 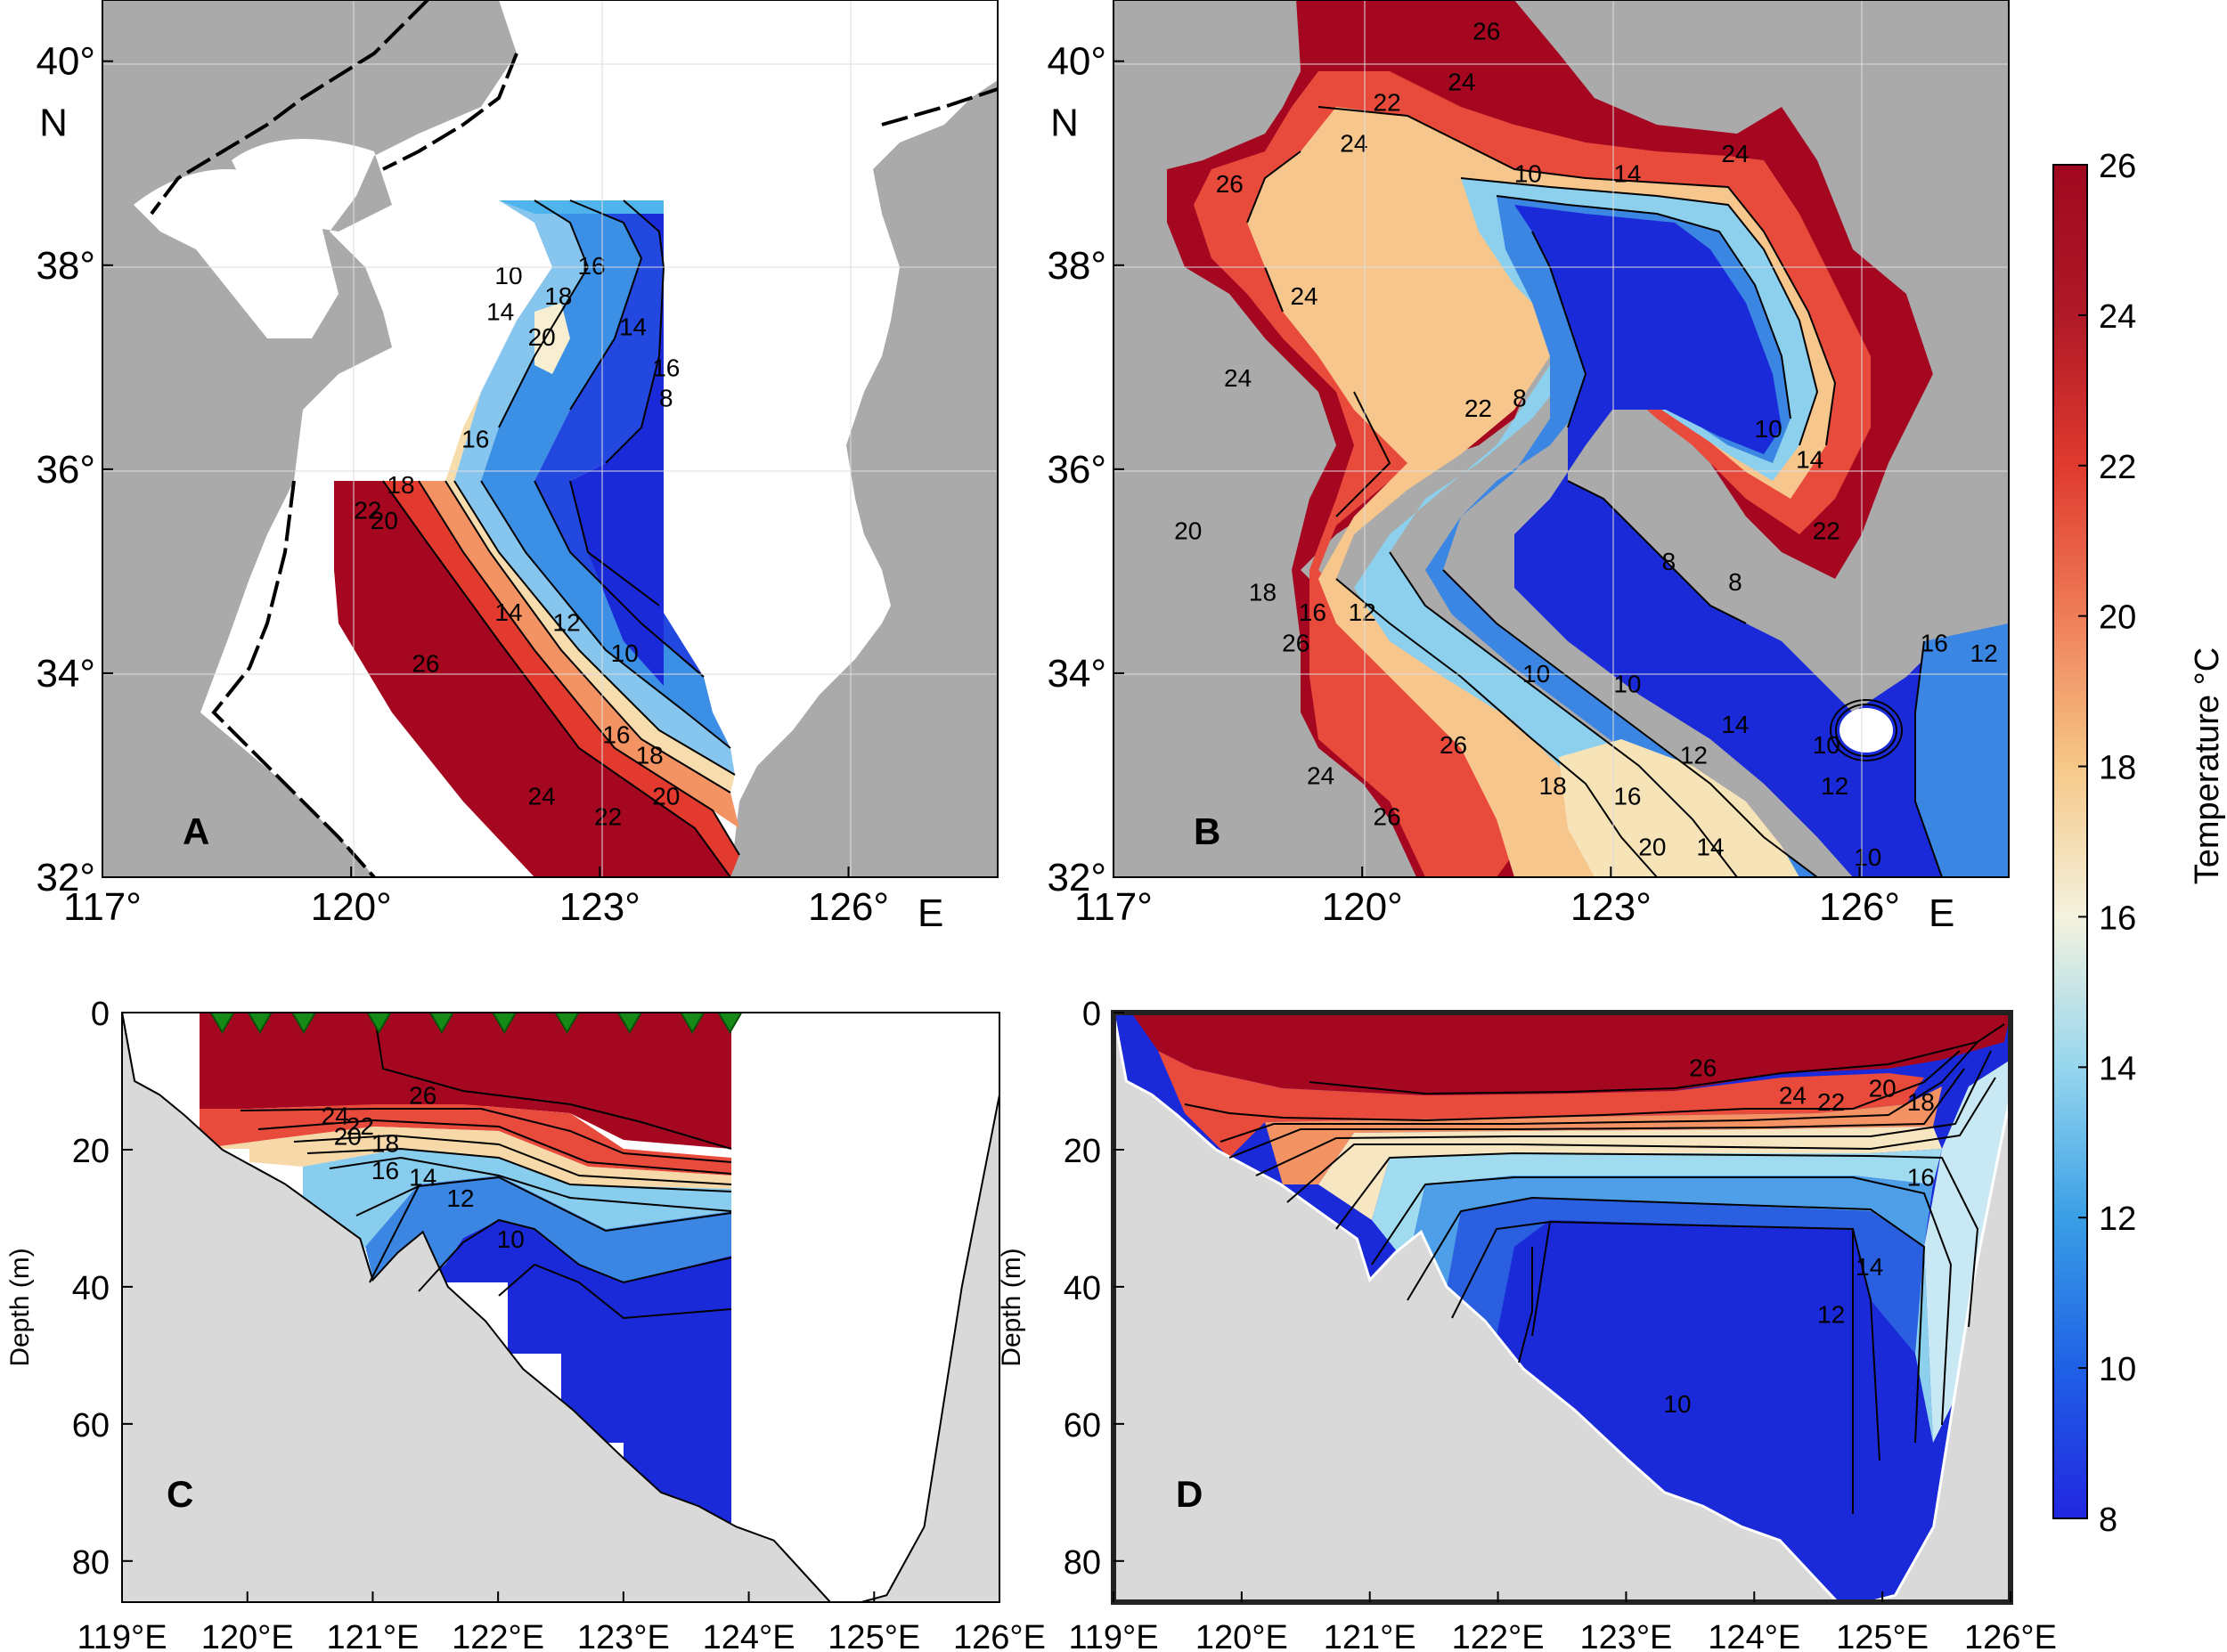 I want to click on colorbar-tick-label: 22, so click(x=2117, y=467).